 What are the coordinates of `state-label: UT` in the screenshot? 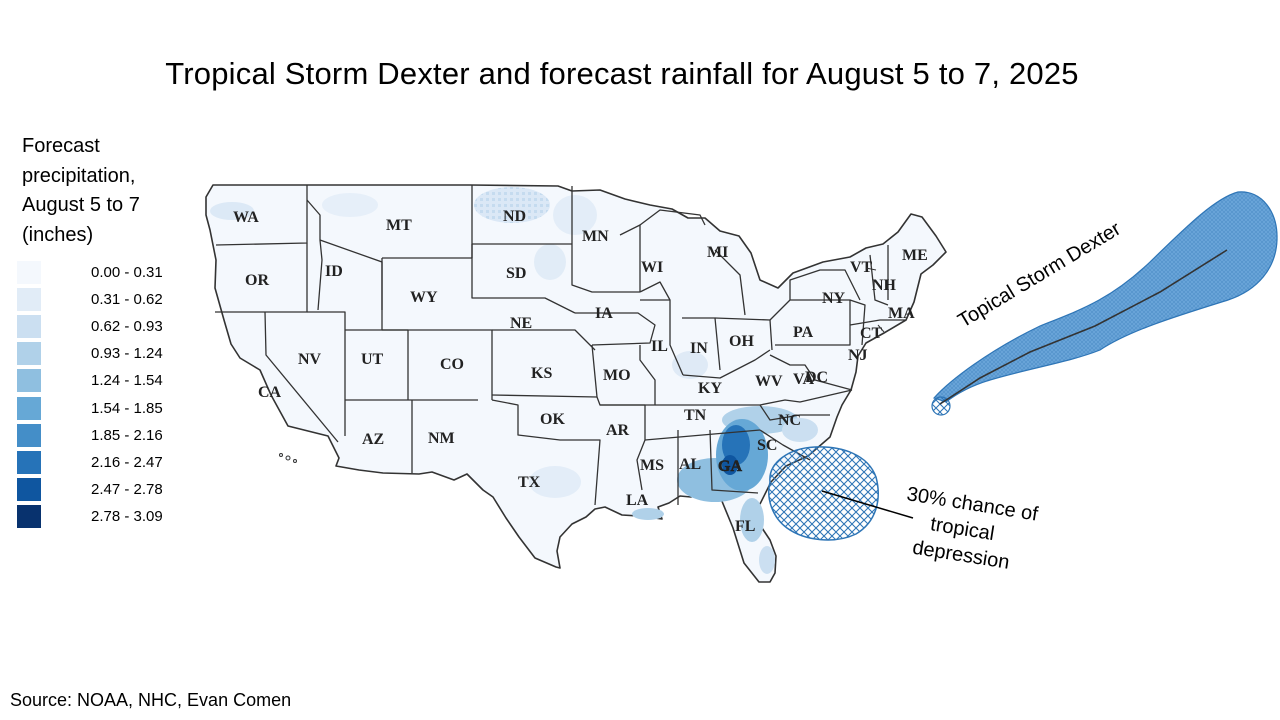 It's located at (372, 359).